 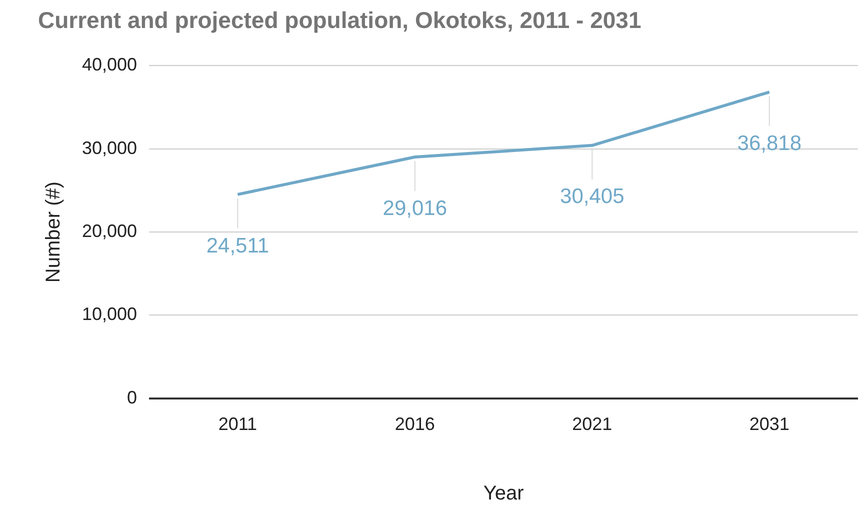 I want to click on y-tick-label: 0, so click(x=132, y=397).